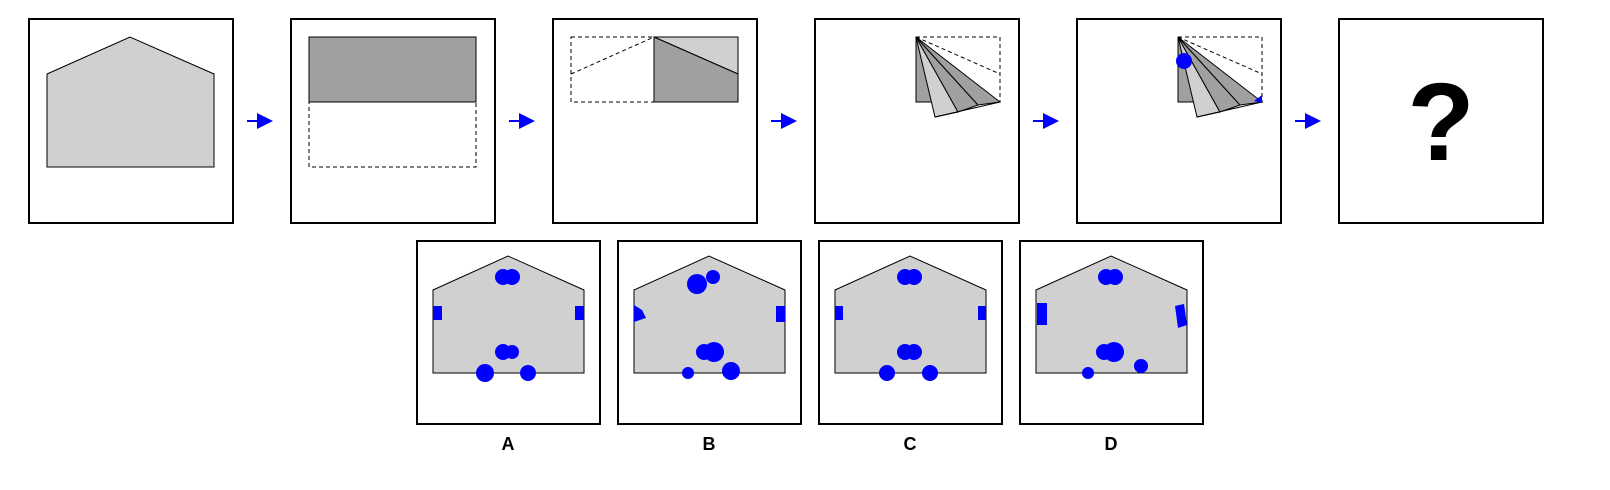  What do you see at coordinates (709, 444) in the screenshot?
I see `option-label-b: B` at bounding box center [709, 444].